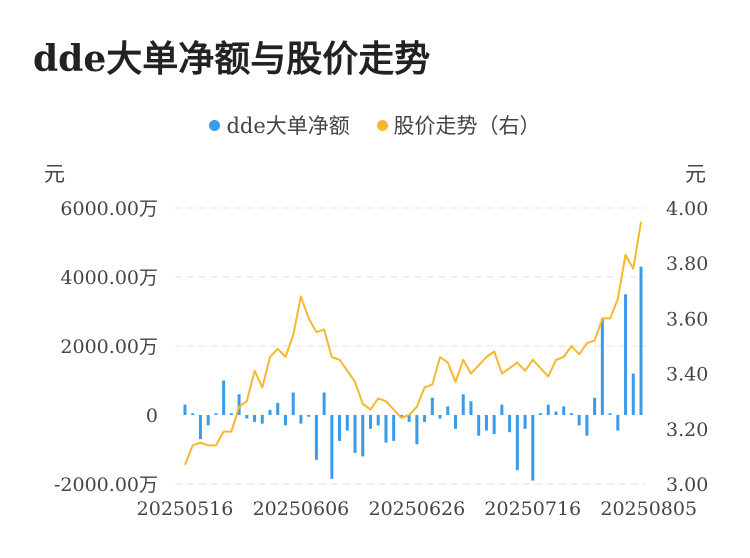  I want to click on x-tick-label: 20250716, so click(532, 509).